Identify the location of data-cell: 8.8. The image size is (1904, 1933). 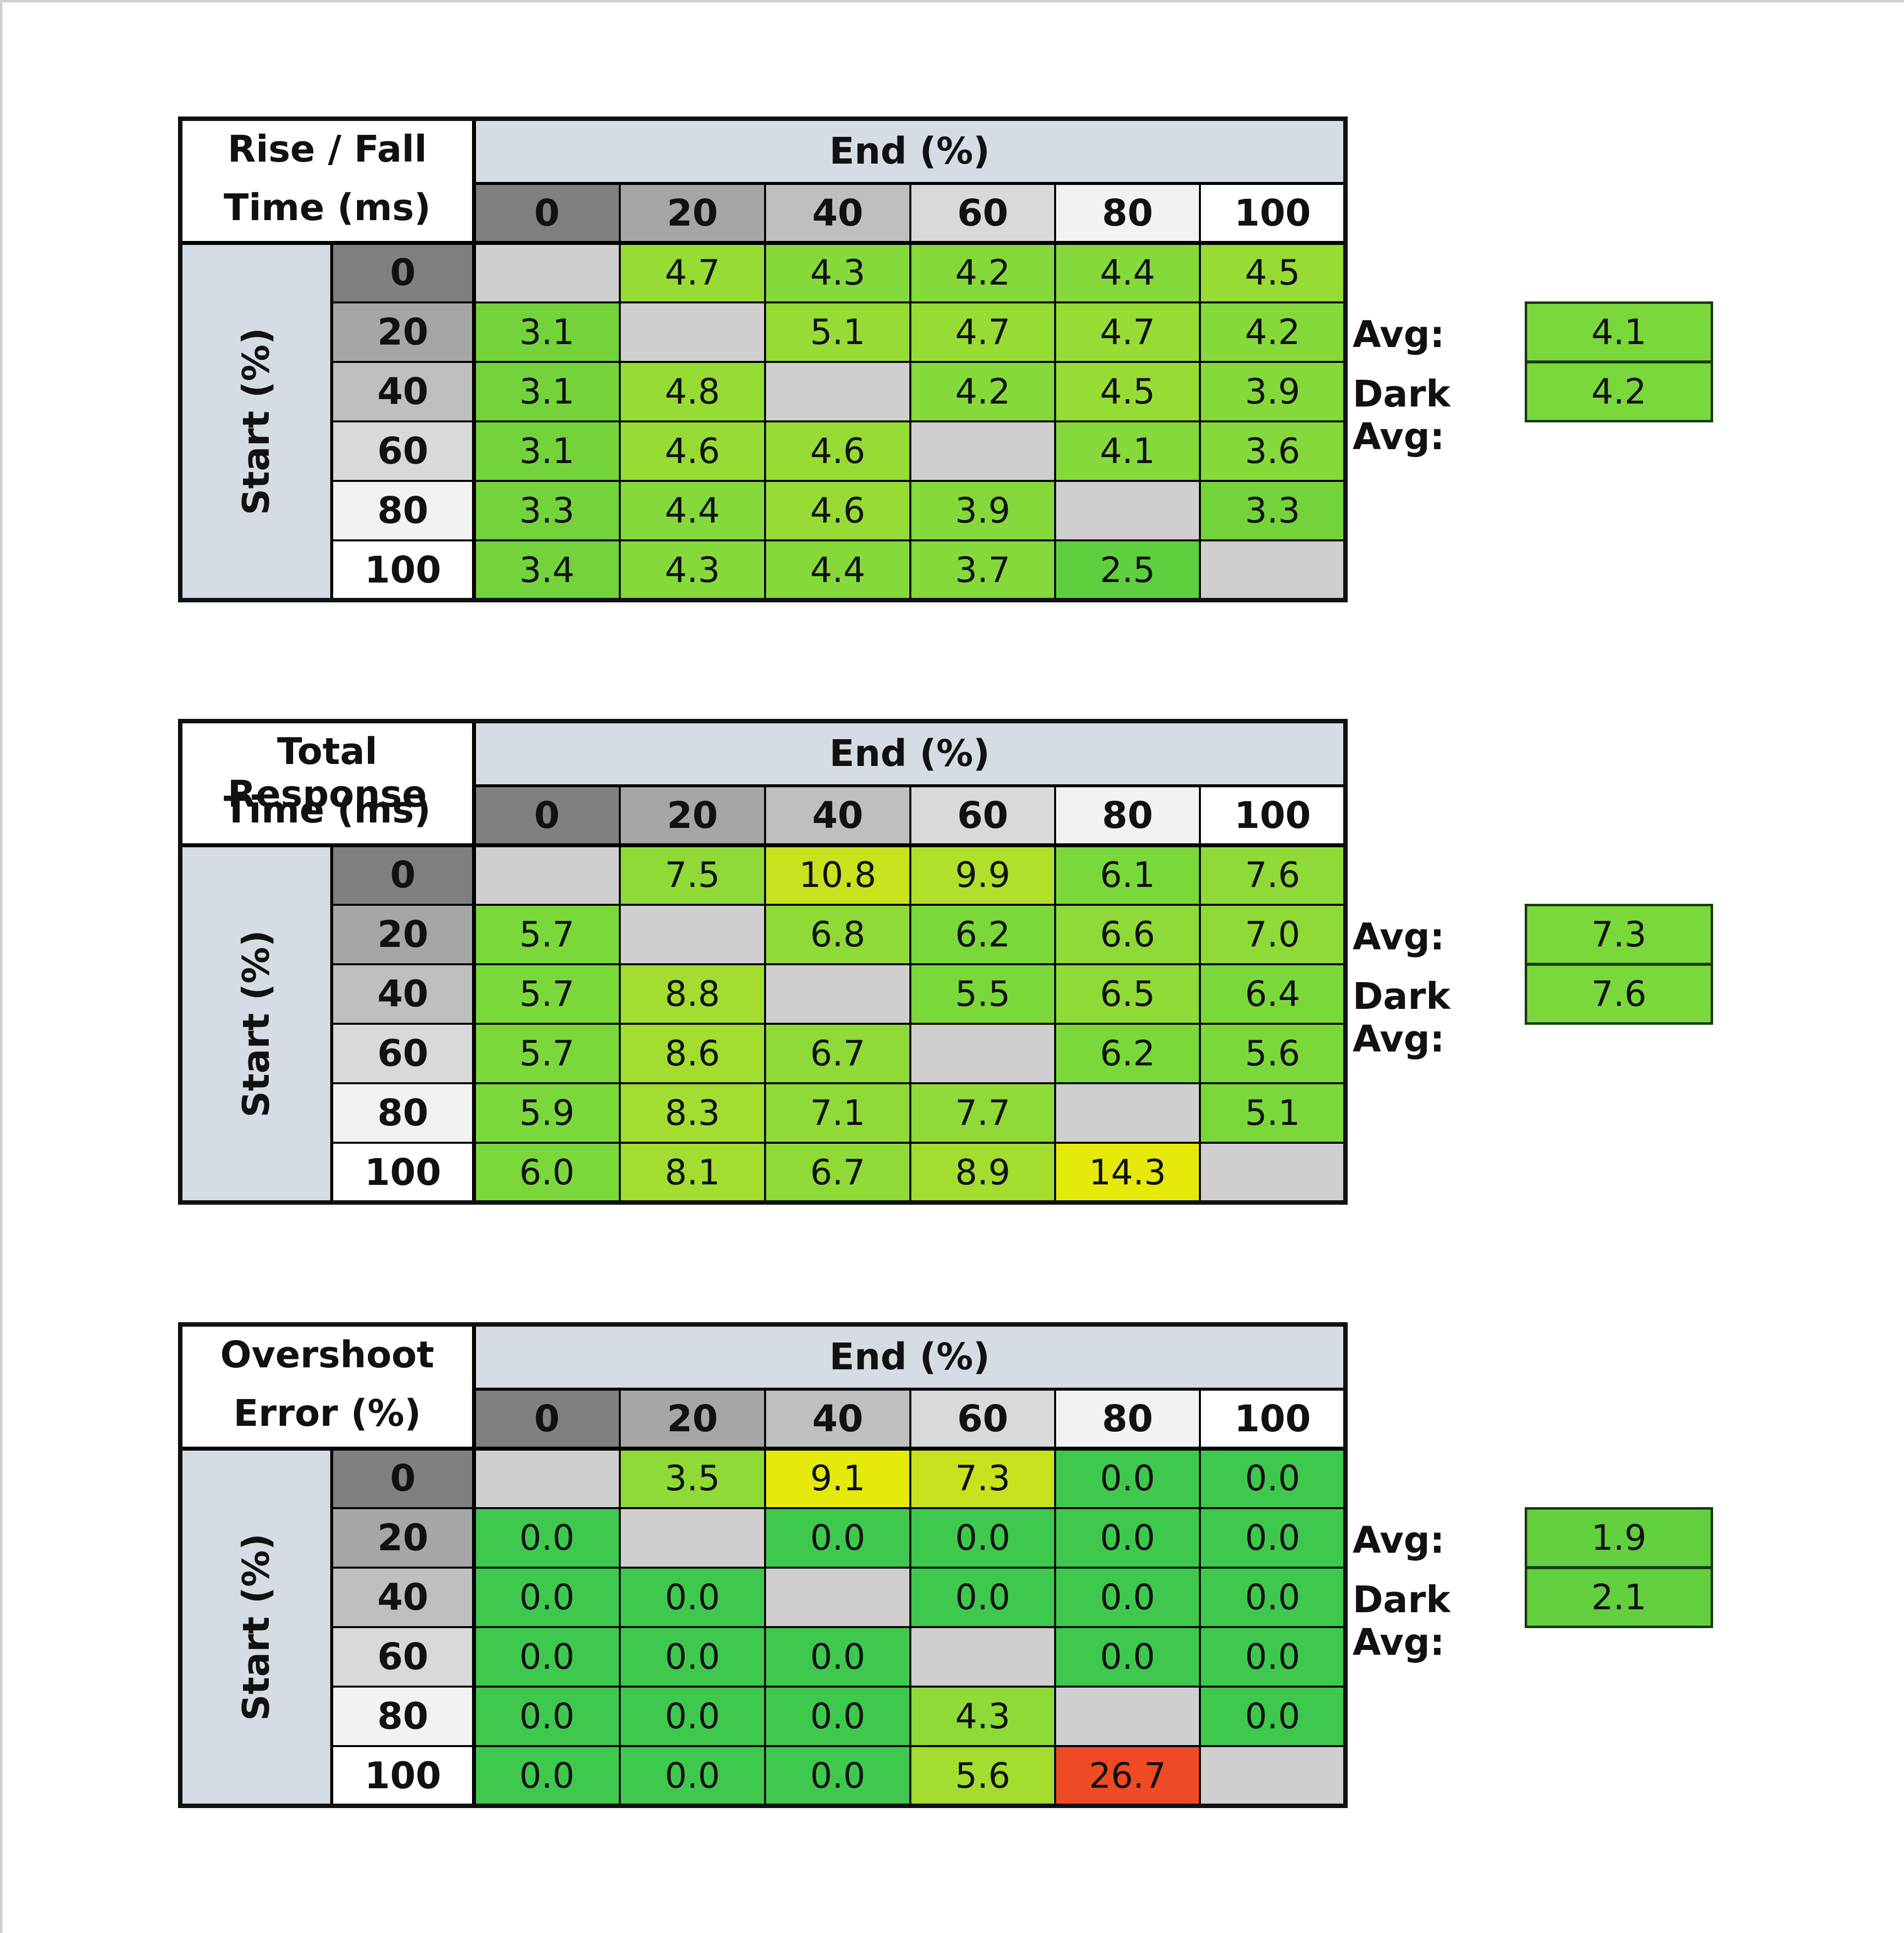
(692, 994).